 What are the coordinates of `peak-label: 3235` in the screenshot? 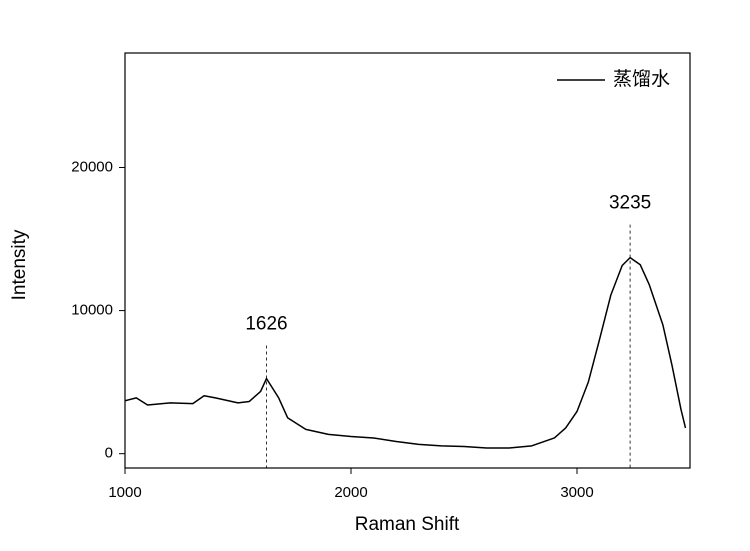 It's located at (630, 203).